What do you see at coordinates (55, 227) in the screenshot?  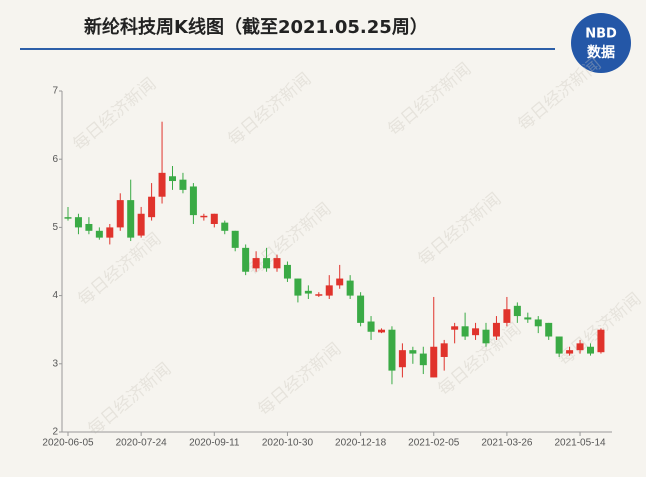 I see `y-tick-label: 5` at bounding box center [55, 227].